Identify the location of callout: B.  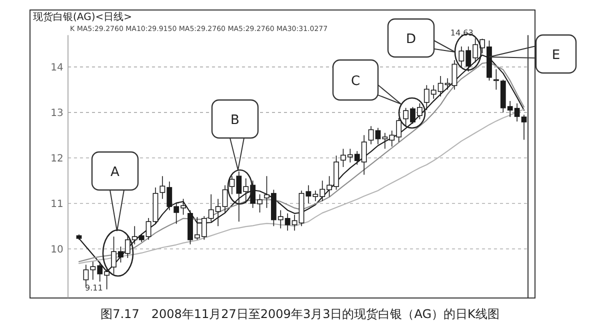
(235, 152).